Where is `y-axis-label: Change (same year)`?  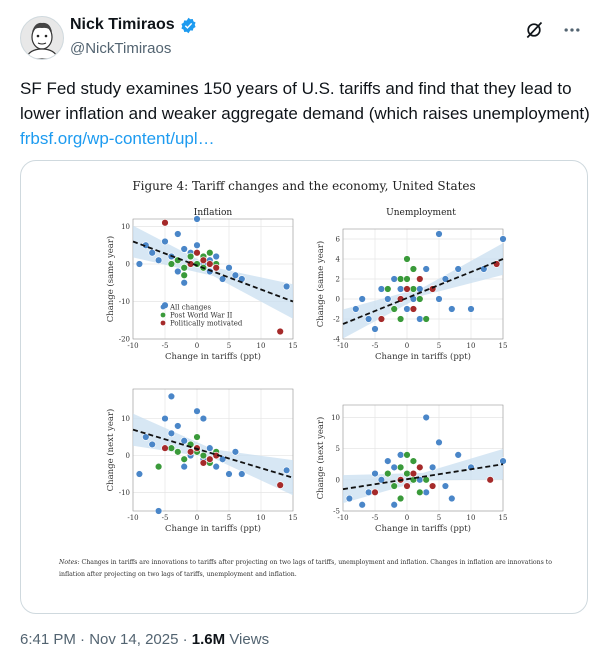 y-axis-label: Change (same year) is located at coordinates (110, 279).